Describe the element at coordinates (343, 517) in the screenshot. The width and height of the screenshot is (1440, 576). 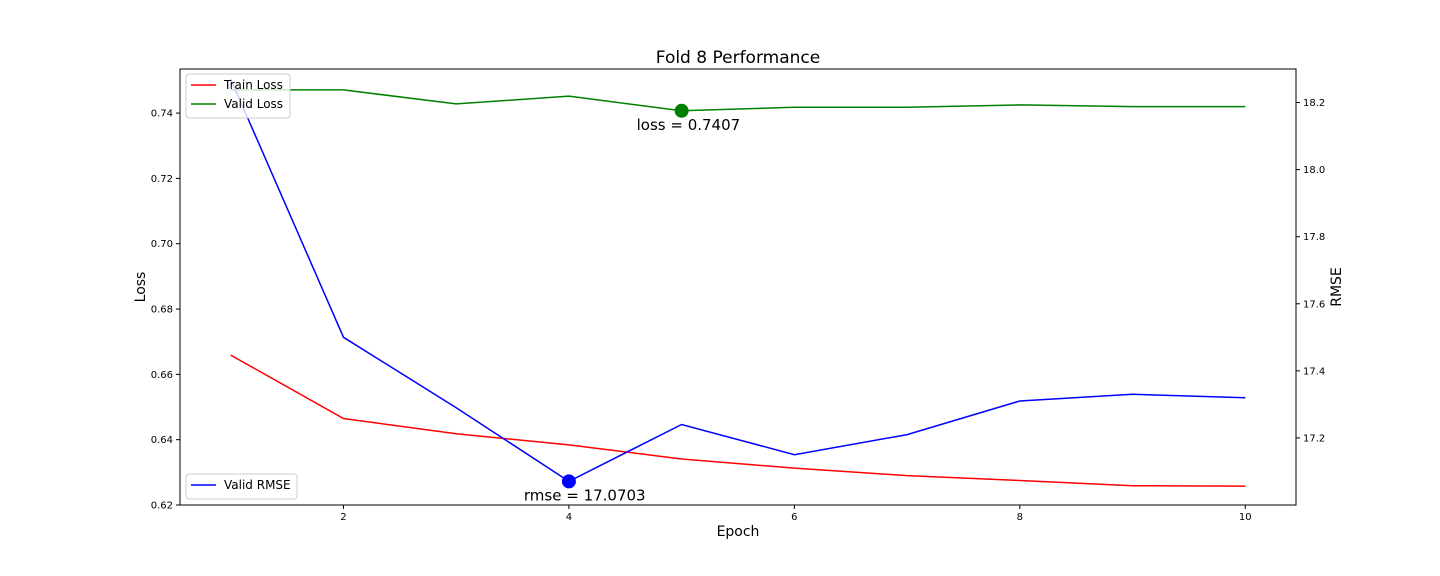
I see `x-tick-label: 2` at that location.